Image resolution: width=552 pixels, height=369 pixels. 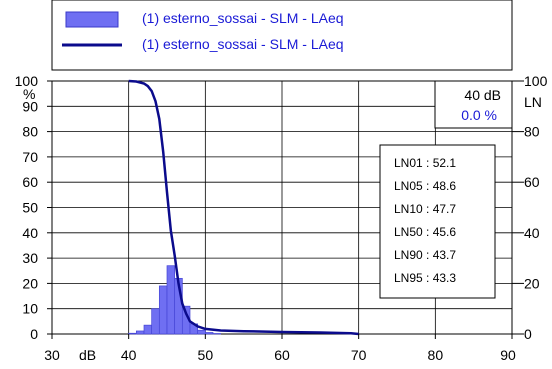 What do you see at coordinates (425, 278) in the screenshot?
I see `ln95-value: LN95 : 43.3` at bounding box center [425, 278].